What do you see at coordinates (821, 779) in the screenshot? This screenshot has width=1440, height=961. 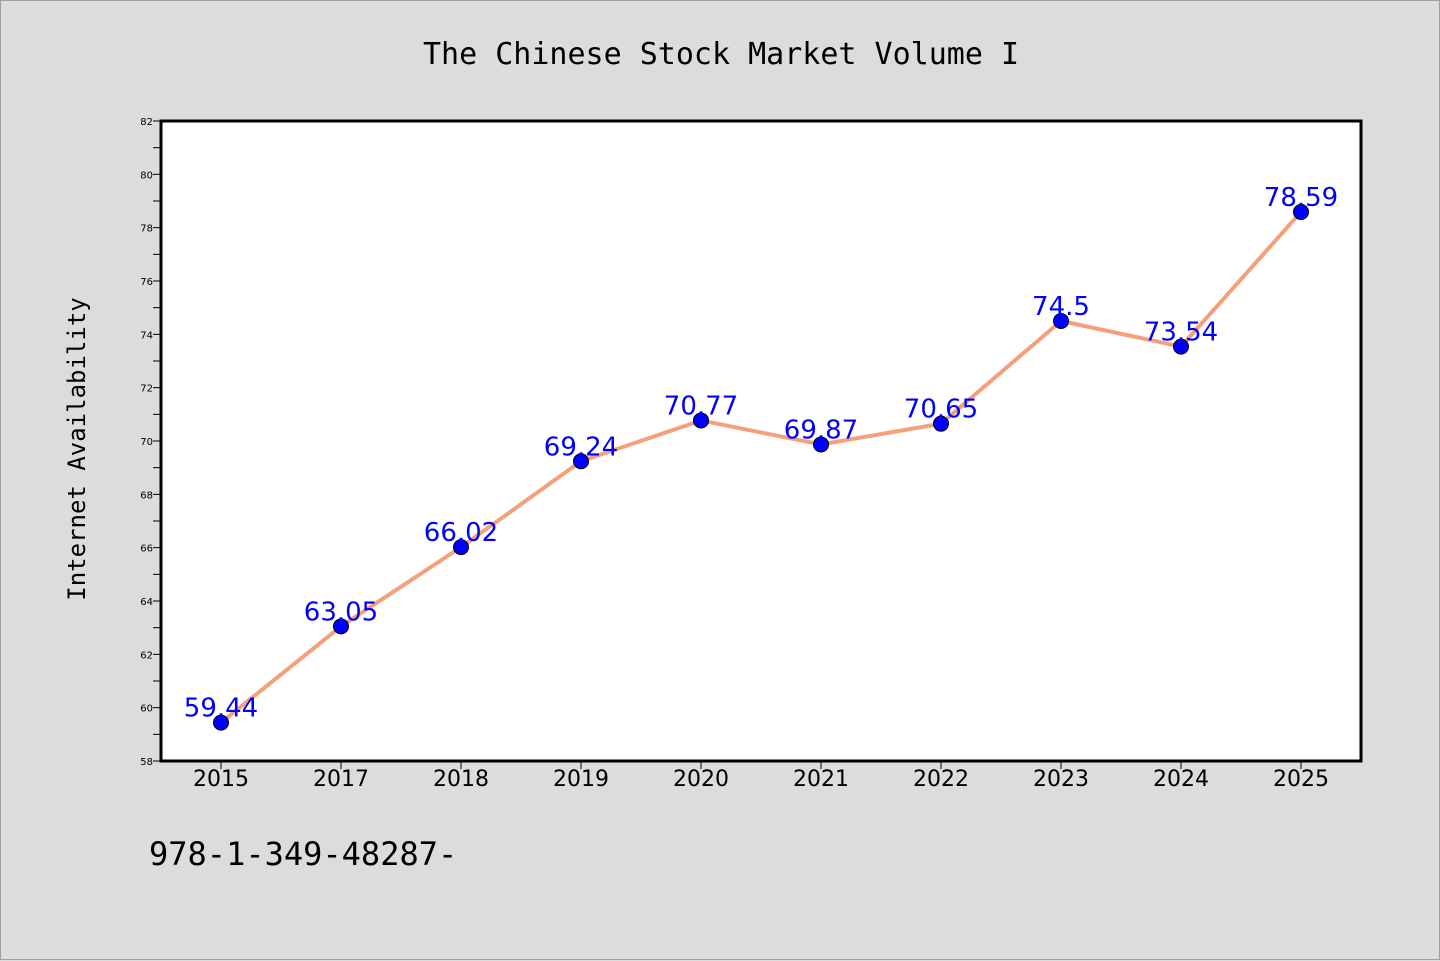 I see `x-tick-label: 2021` at bounding box center [821, 779].